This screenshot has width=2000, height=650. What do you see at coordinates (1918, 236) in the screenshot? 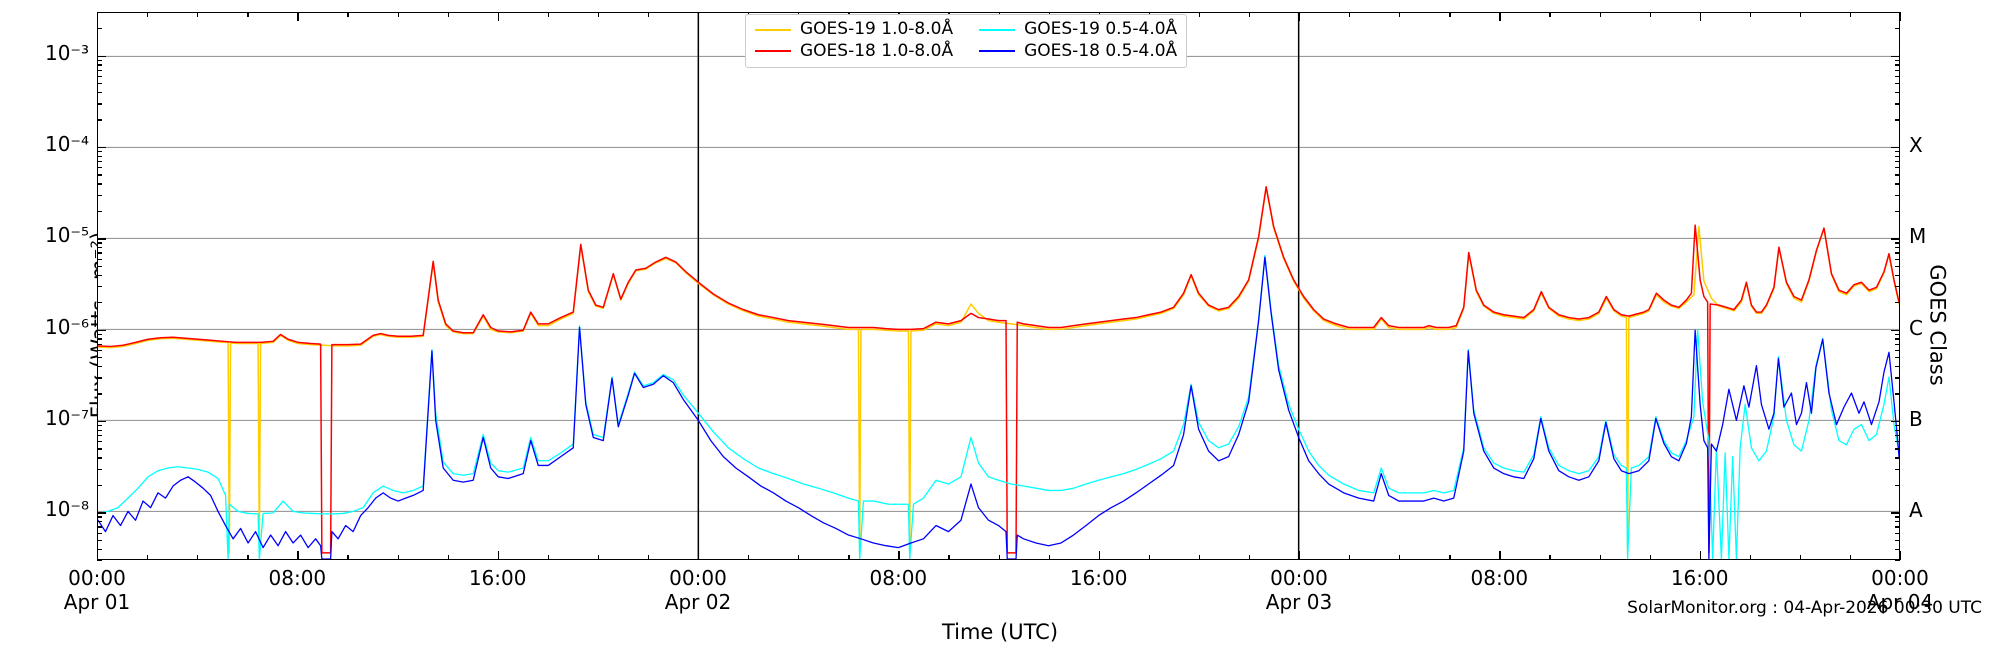
I see `goes-class-label-m: M` at bounding box center [1918, 236].